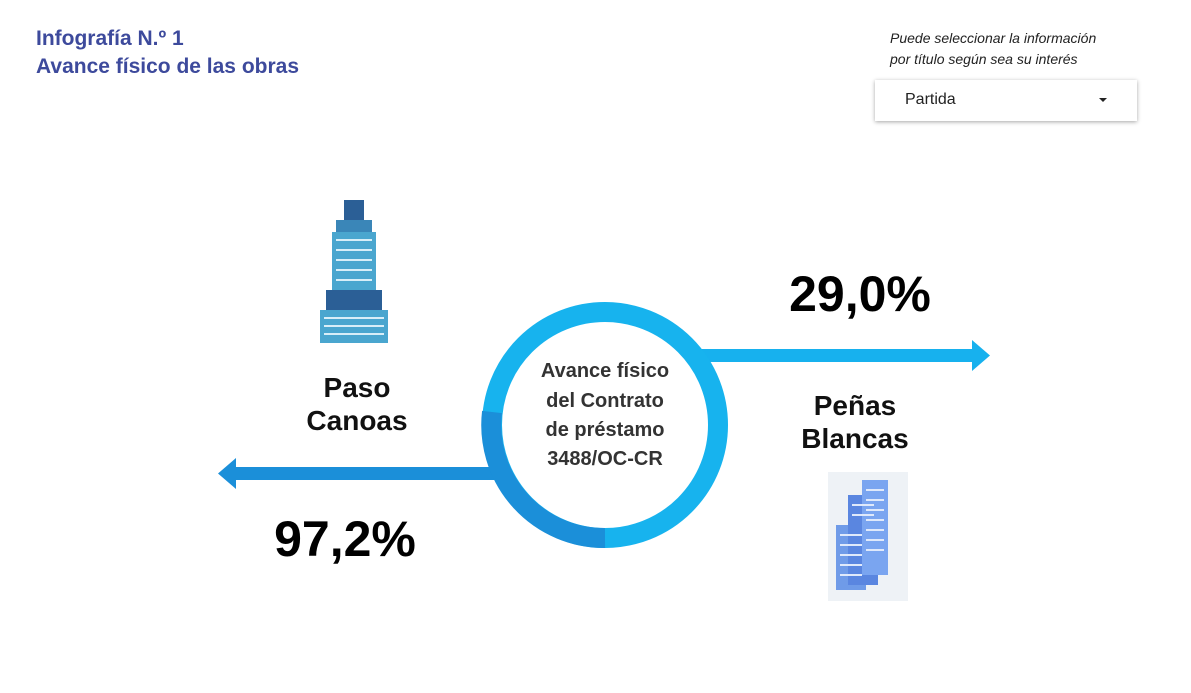  Describe the element at coordinates (993, 38) in the screenshot. I see `hint: Puede seleccionar la información` at that location.